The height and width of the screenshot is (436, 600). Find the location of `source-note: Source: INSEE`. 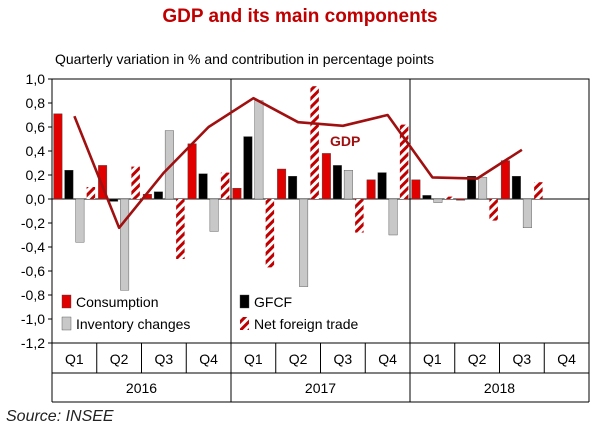

source-note: Source: INSEE is located at coordinates (60, 416).